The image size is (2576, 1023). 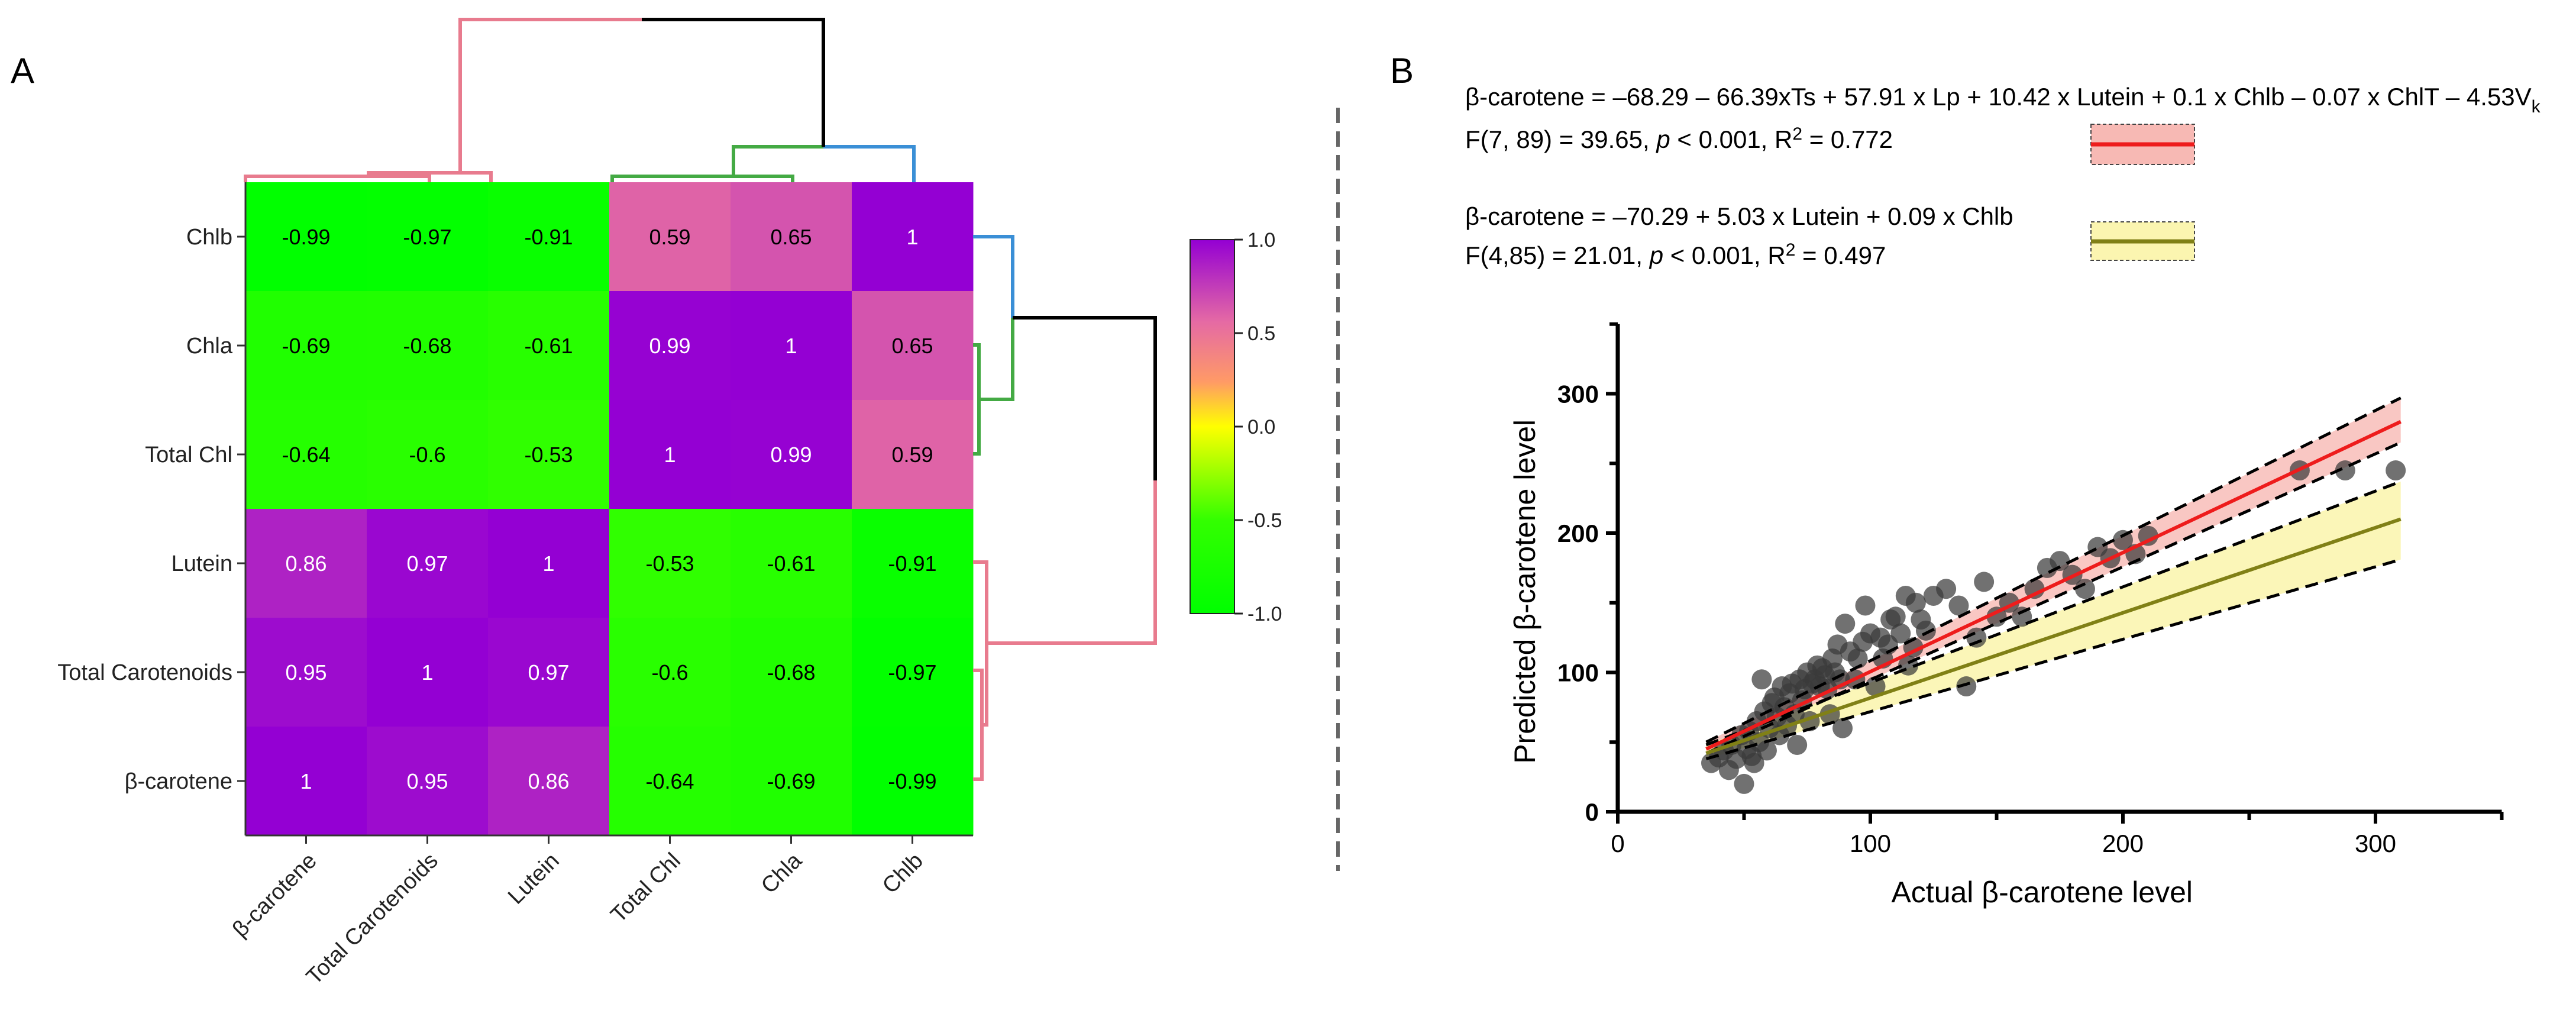 I want to click on y-axis-tick-label: 100, so click(x=1578, y=673).